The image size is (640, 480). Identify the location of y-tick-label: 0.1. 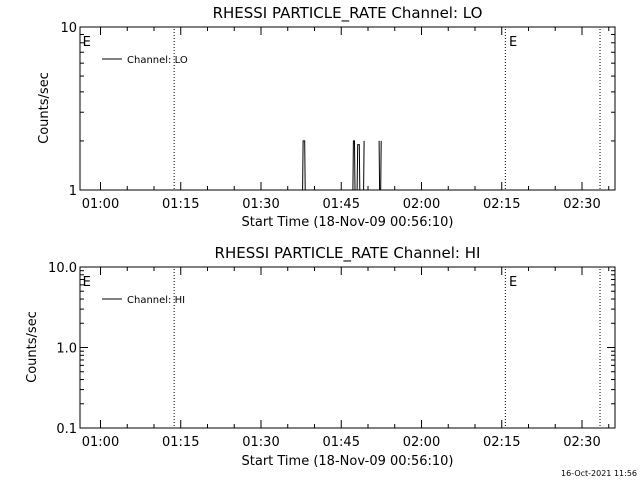
(66, 429).